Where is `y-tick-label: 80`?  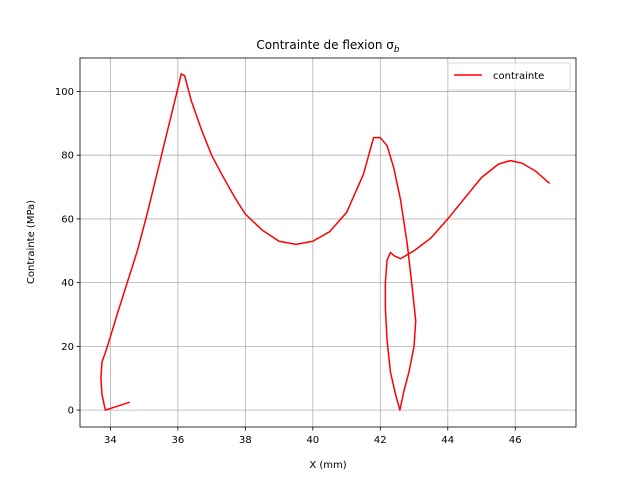
y-tick-label: 80 is located at coordinates (67, 156).